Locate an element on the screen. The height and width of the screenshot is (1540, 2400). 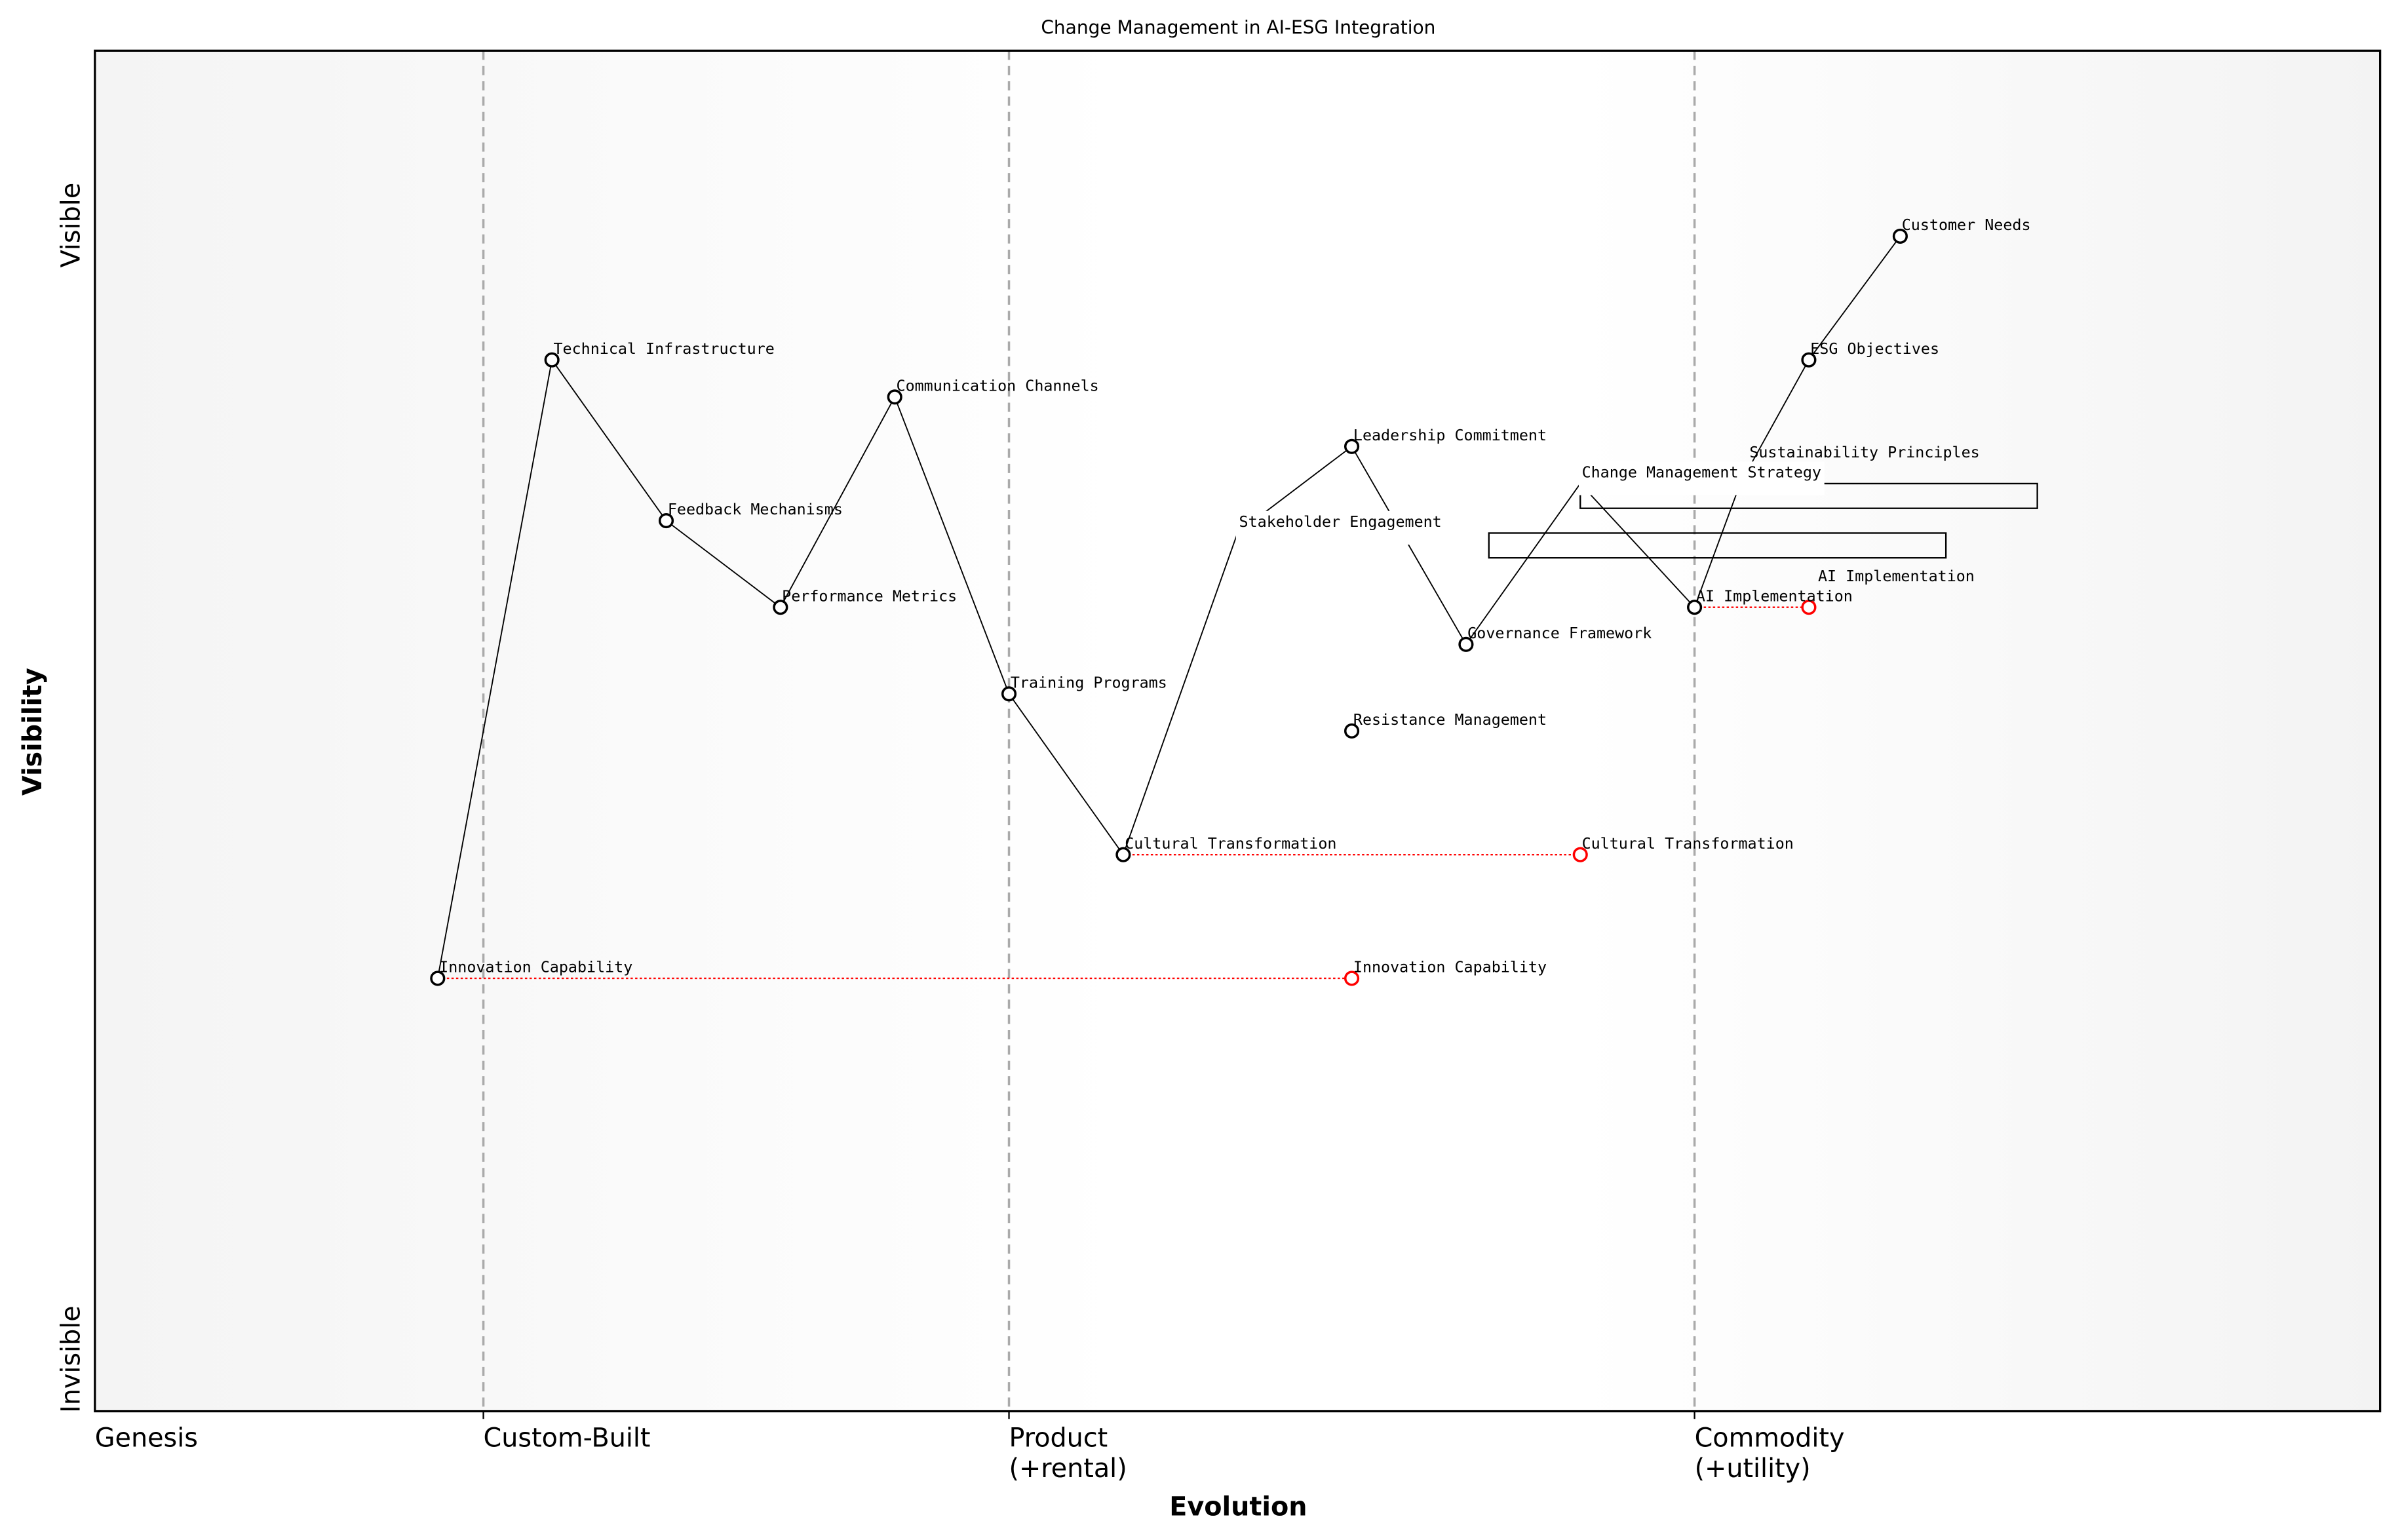
y-axis-title: Visibility is located at coordinates (33, 732).